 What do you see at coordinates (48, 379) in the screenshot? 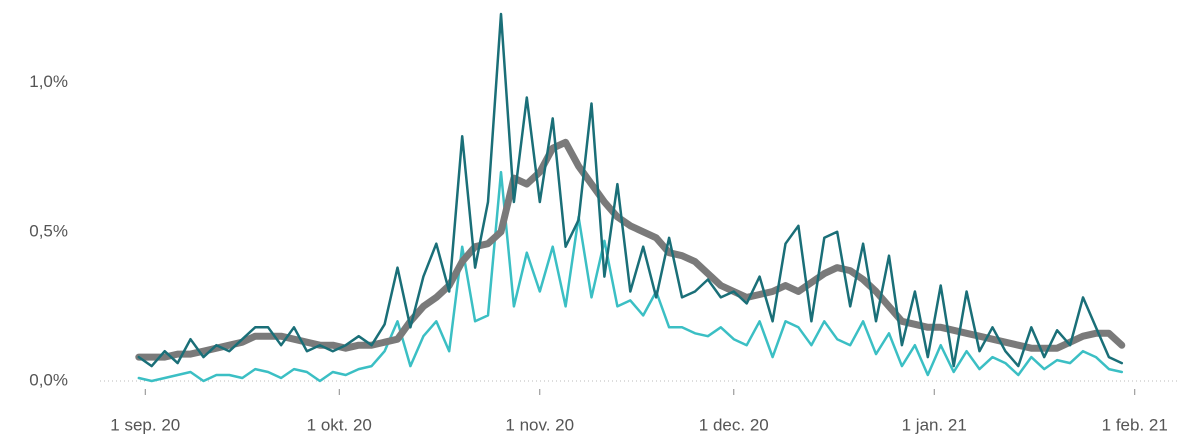
I see `y-tick-label: 0,0%` at bounding box center [48, 379].